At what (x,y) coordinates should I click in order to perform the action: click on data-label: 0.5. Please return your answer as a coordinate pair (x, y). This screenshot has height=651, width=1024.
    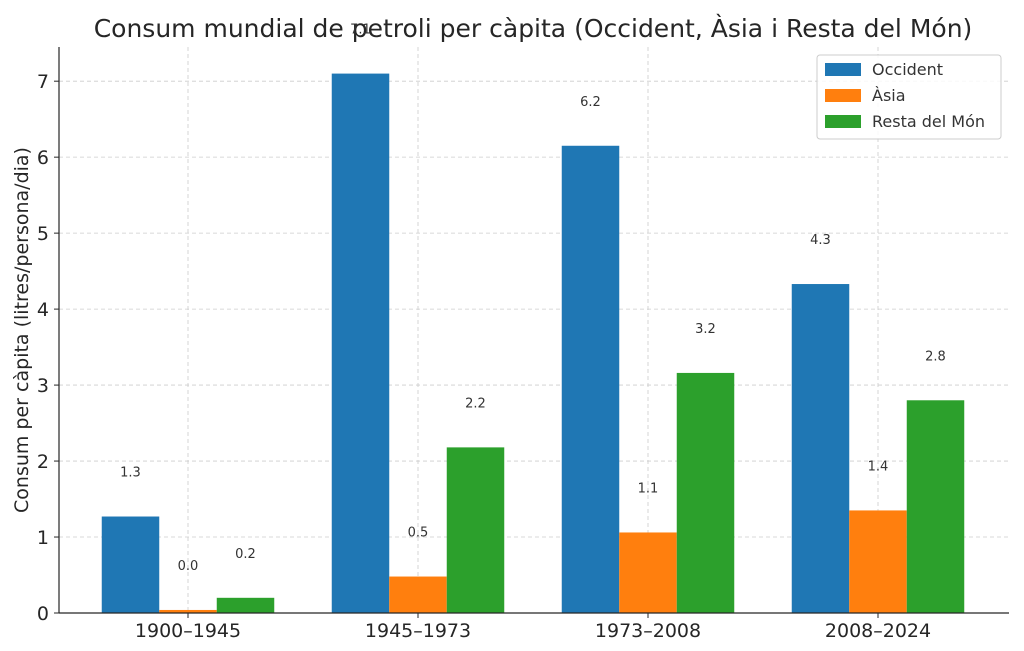
    Looking at the image, I should click on (418, 533).